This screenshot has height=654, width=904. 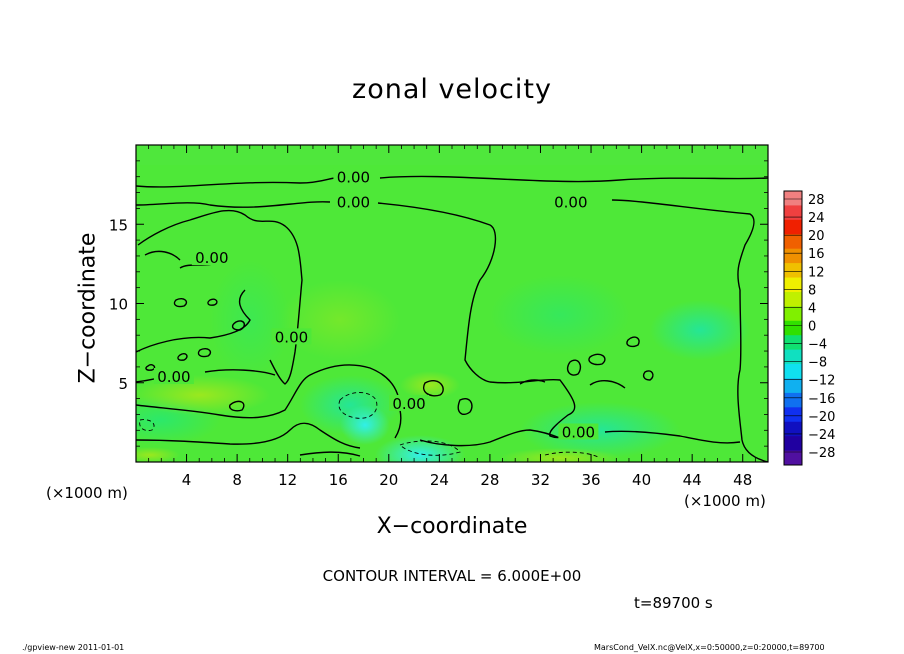 I want to click on chart-title: zonal velocity, so click(x=452, y=89).